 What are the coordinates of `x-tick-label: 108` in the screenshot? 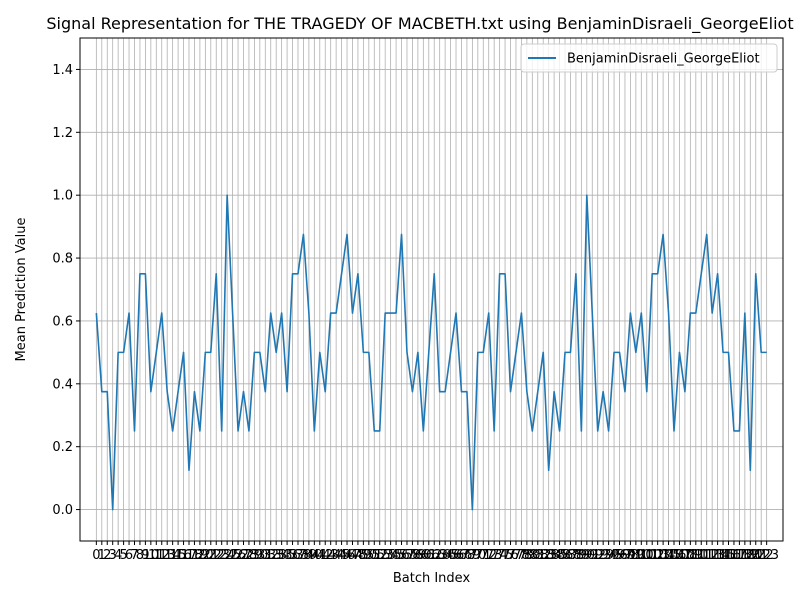 It's located at (684, 555).